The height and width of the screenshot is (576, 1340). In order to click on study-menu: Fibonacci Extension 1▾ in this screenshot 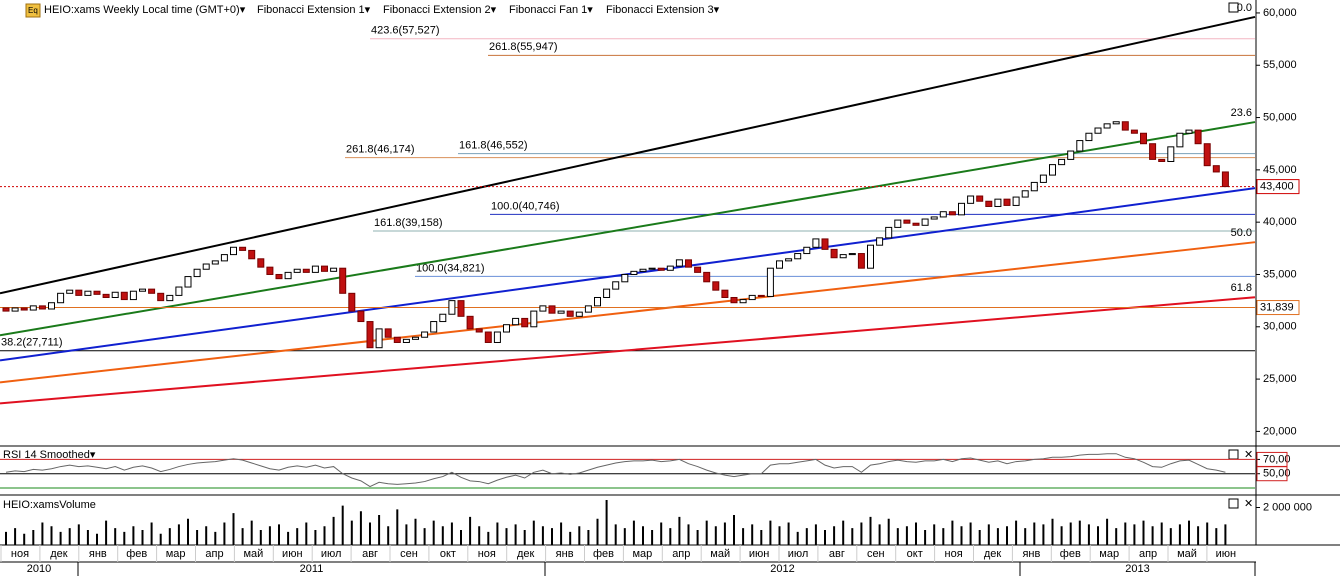, I will do `click(314, 10)`.